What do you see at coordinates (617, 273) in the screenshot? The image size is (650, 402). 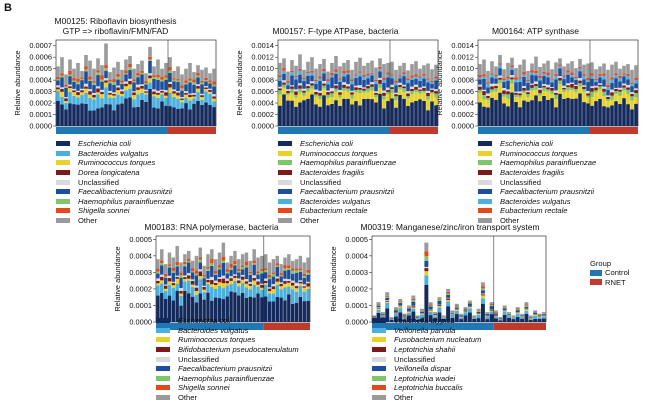 I see `group-legend-label: Control` at bounding box center [617, 273].